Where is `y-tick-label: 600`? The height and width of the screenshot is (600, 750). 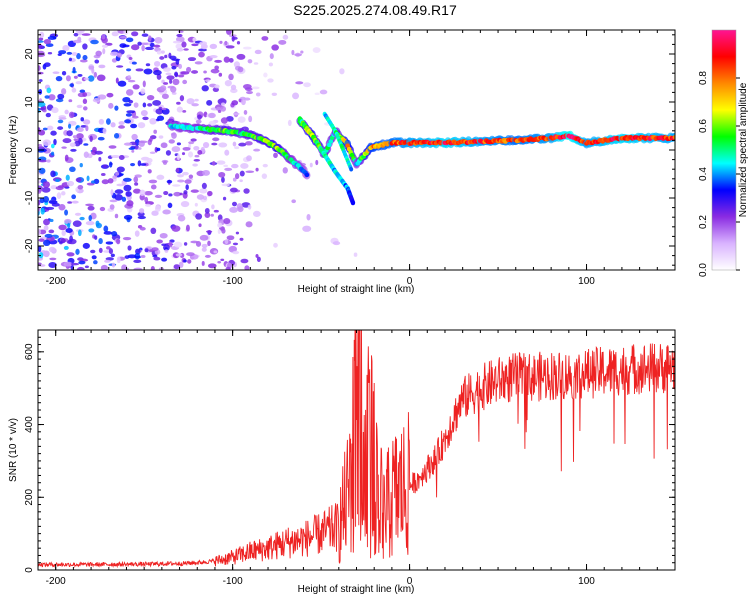 y-tick-label: 600 is located at coordinates (29, 351).